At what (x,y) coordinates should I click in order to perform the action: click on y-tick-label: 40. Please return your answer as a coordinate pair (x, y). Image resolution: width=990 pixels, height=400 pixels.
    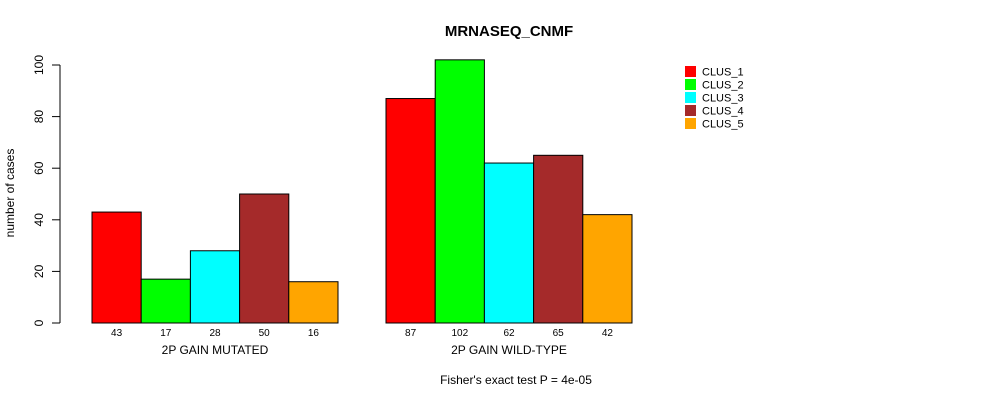
    Looking at the image, I should click on (39, 220).